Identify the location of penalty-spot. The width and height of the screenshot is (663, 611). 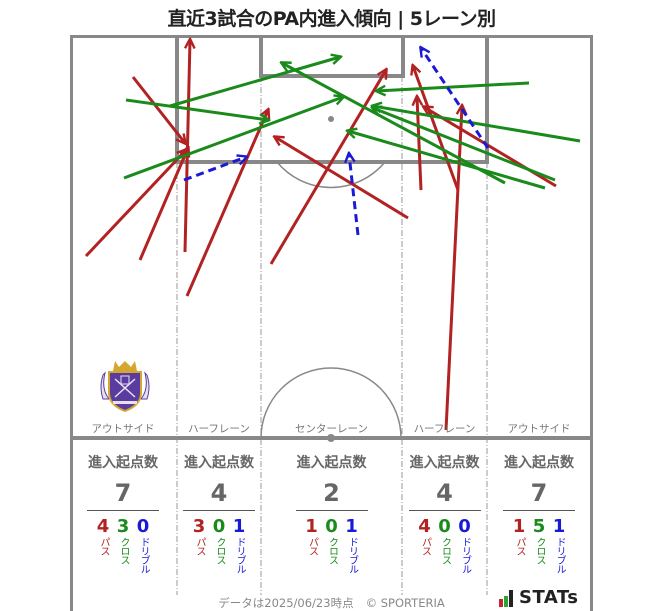
(331, 119).